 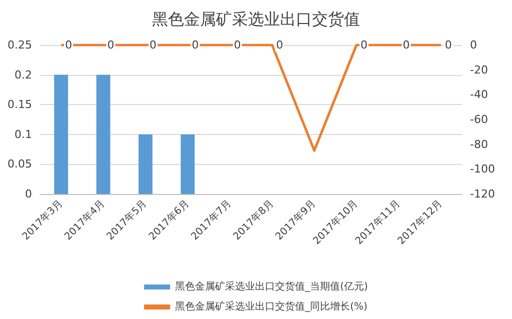 What do you see at coordinates (271, 286) in the screenshot?
I see `legend-label: 黑色金属矿采选业出口交货值_当期值(亿元)` at bounding box center [271, 286].